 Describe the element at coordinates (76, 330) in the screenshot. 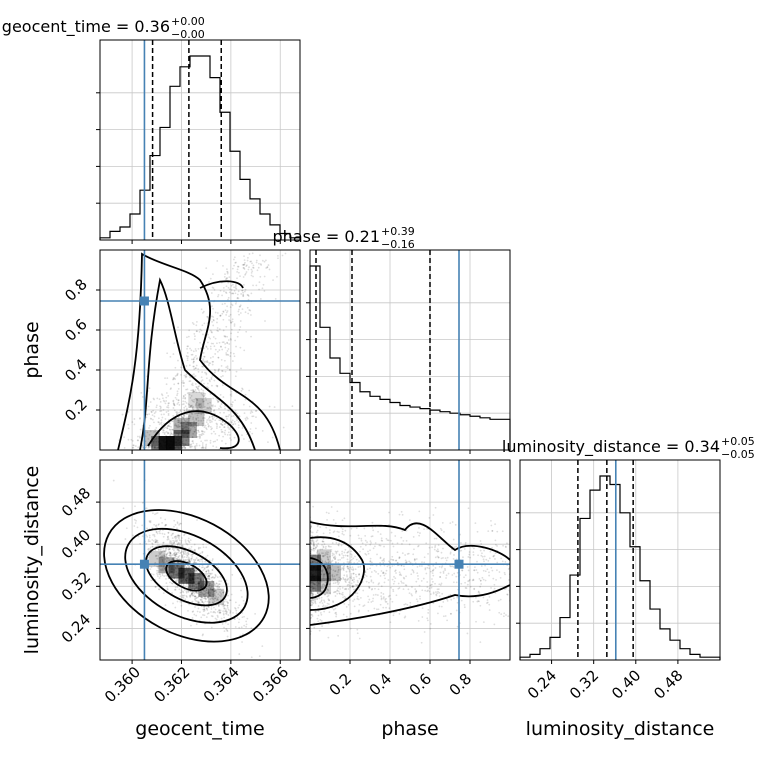

I see `y-tick-label: 0.6` at that location.